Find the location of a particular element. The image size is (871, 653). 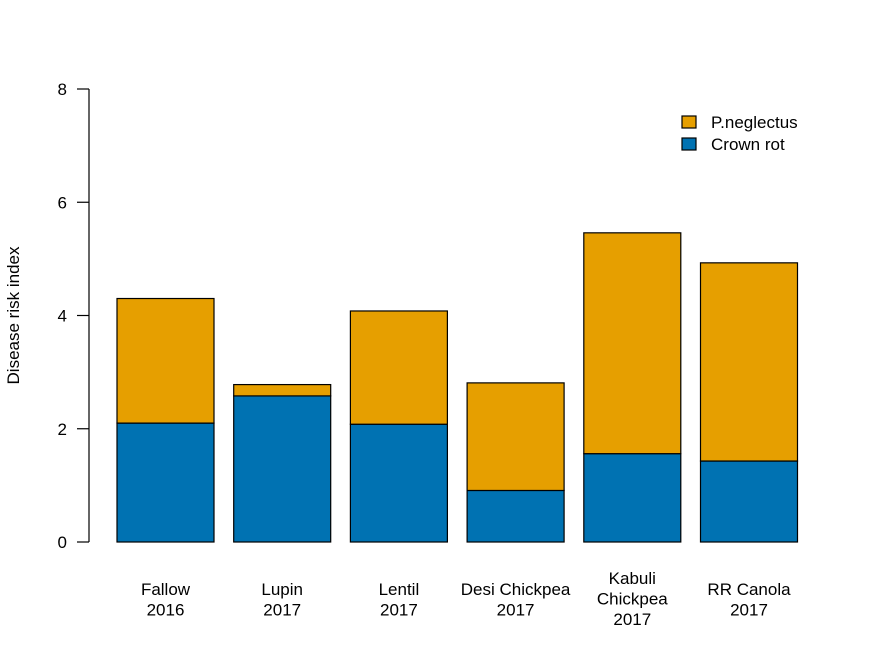

y-tick-label: 8 is located at coordinates (62, 89).